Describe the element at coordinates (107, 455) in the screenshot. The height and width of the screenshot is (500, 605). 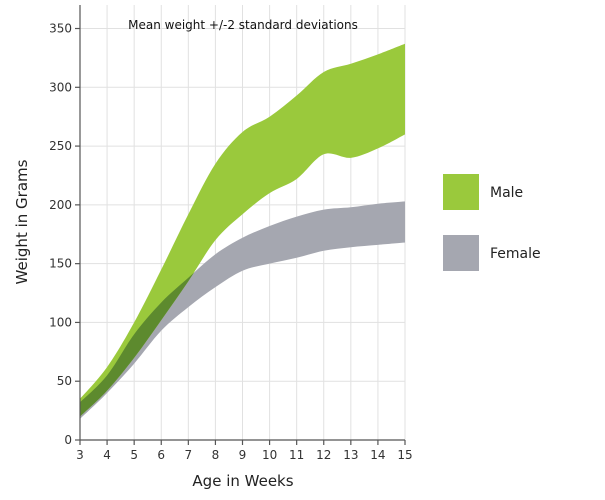
I see `x-tick-label: 4` at that location.